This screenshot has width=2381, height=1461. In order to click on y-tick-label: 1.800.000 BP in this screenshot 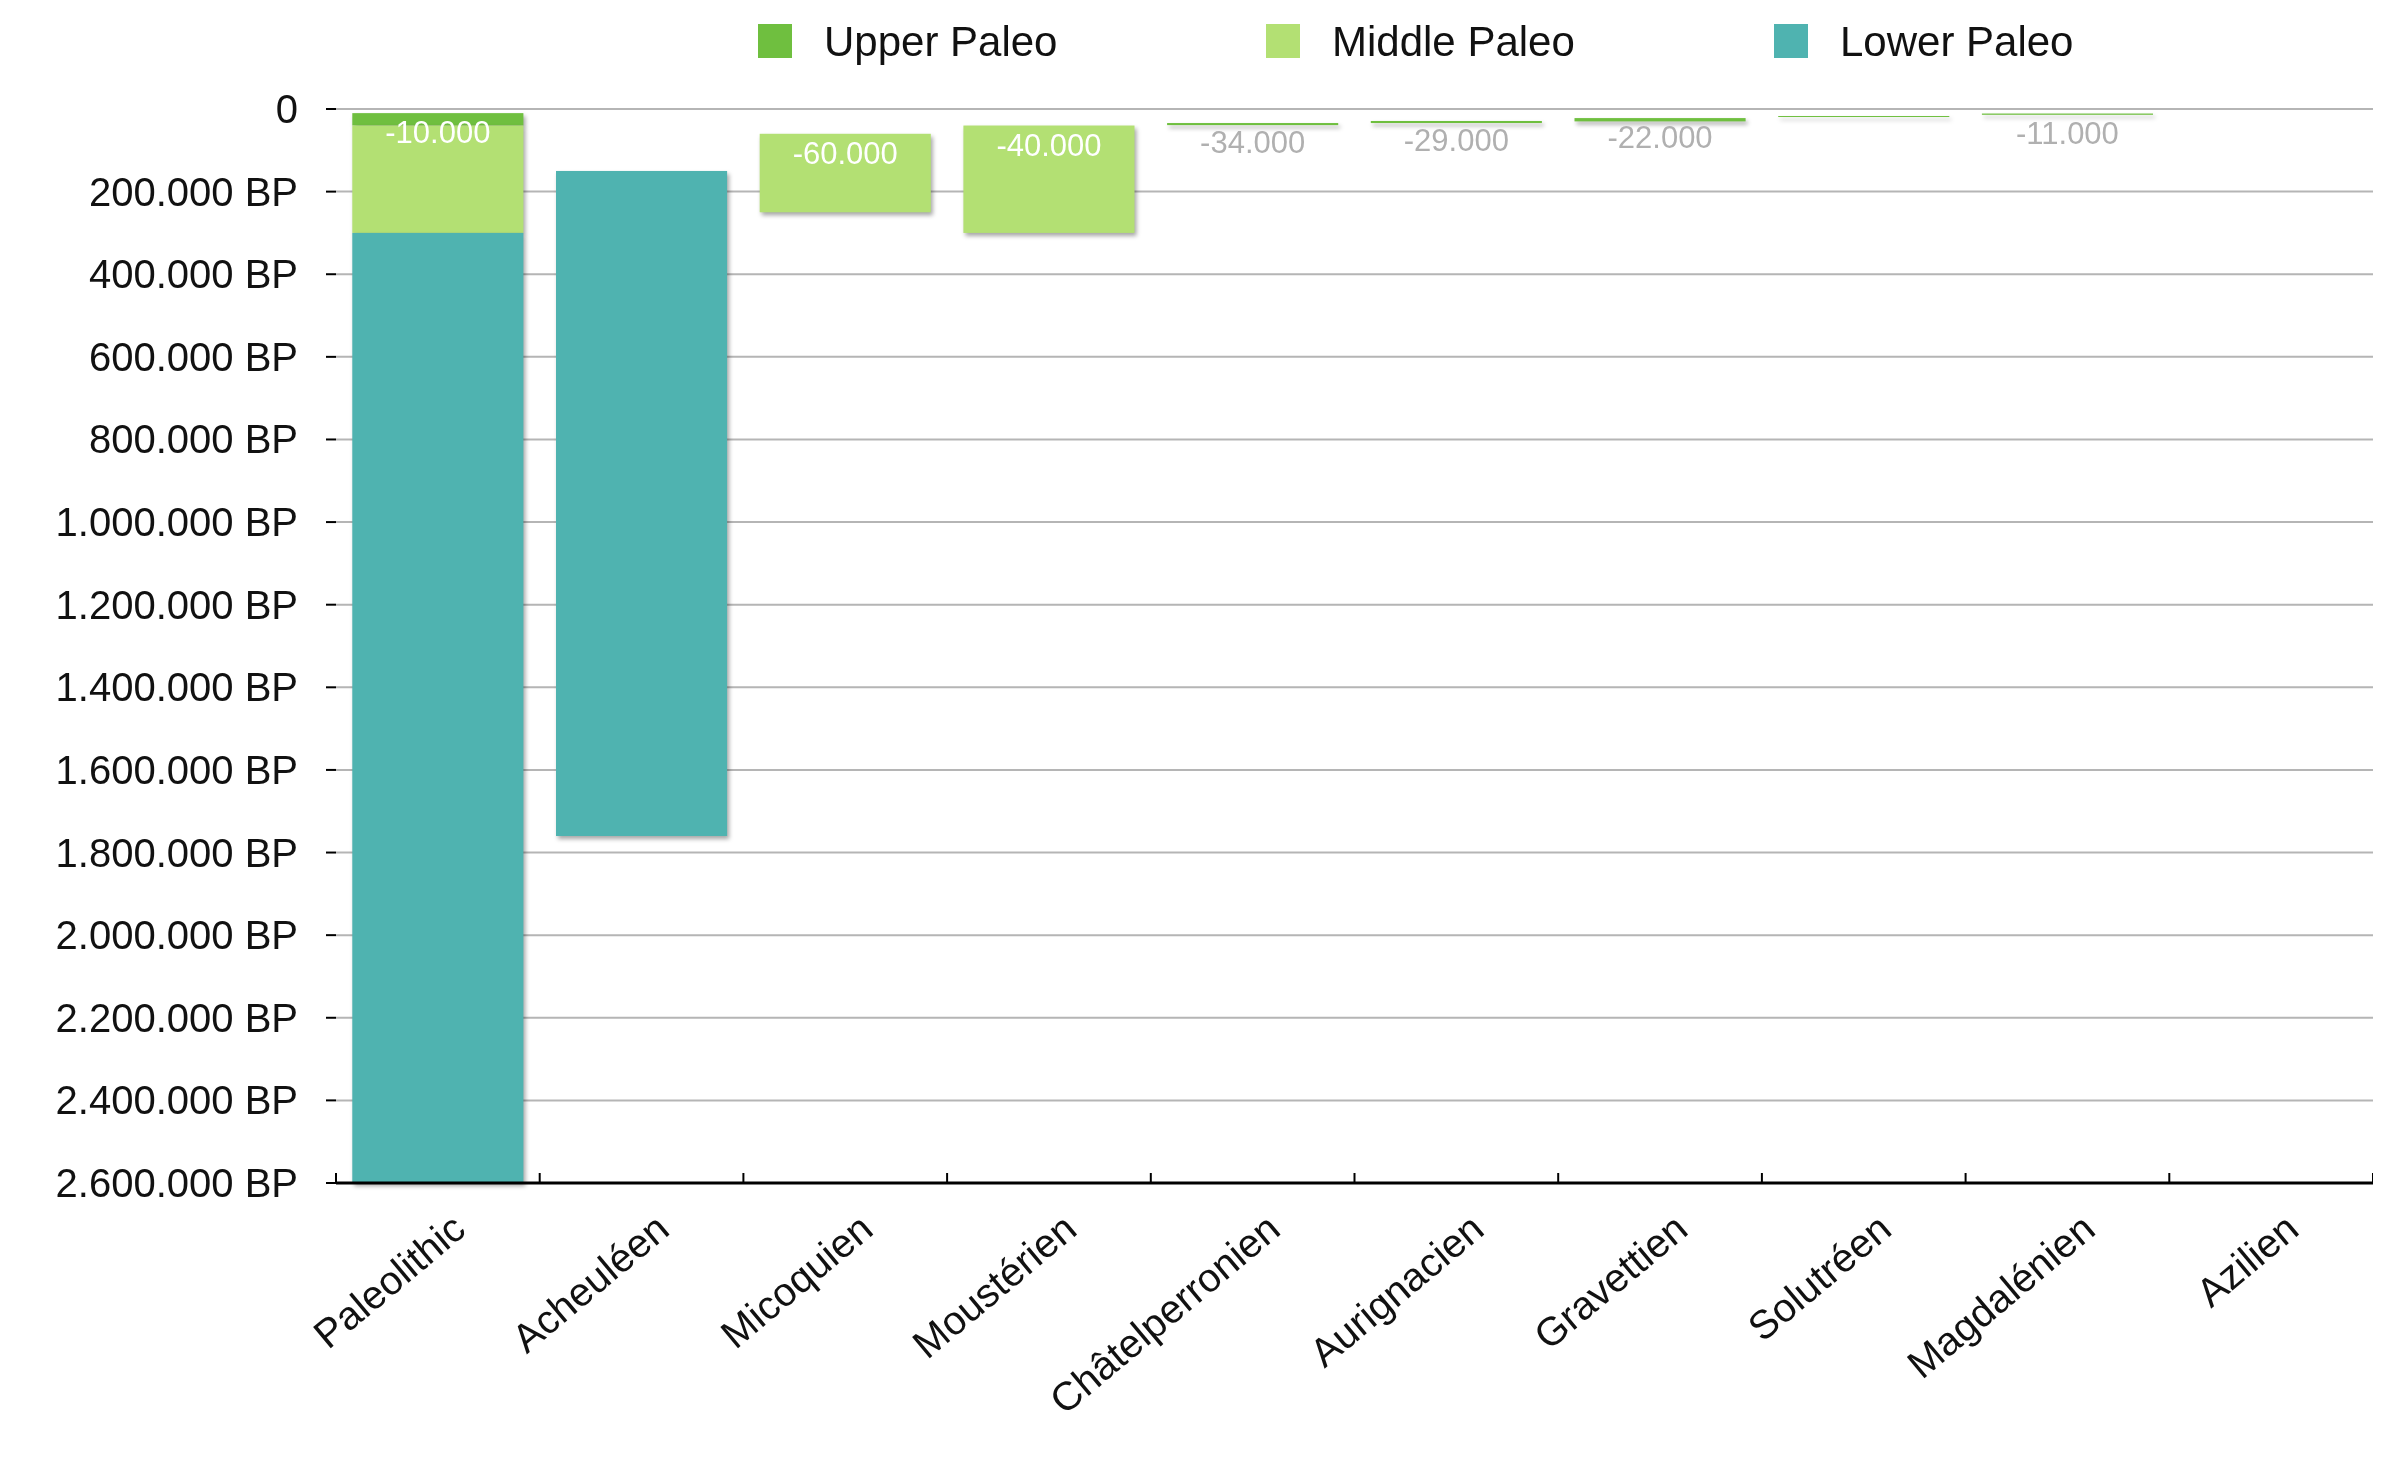, I will do `click(176, 852)`.